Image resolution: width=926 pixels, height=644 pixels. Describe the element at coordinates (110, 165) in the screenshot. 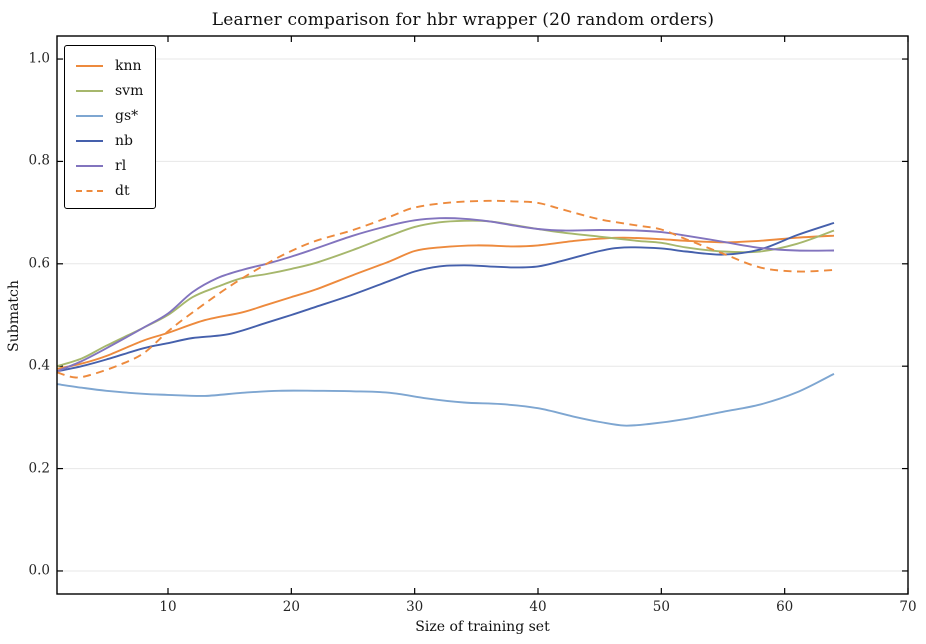

I see `legend-item-rl: rl` at that location.